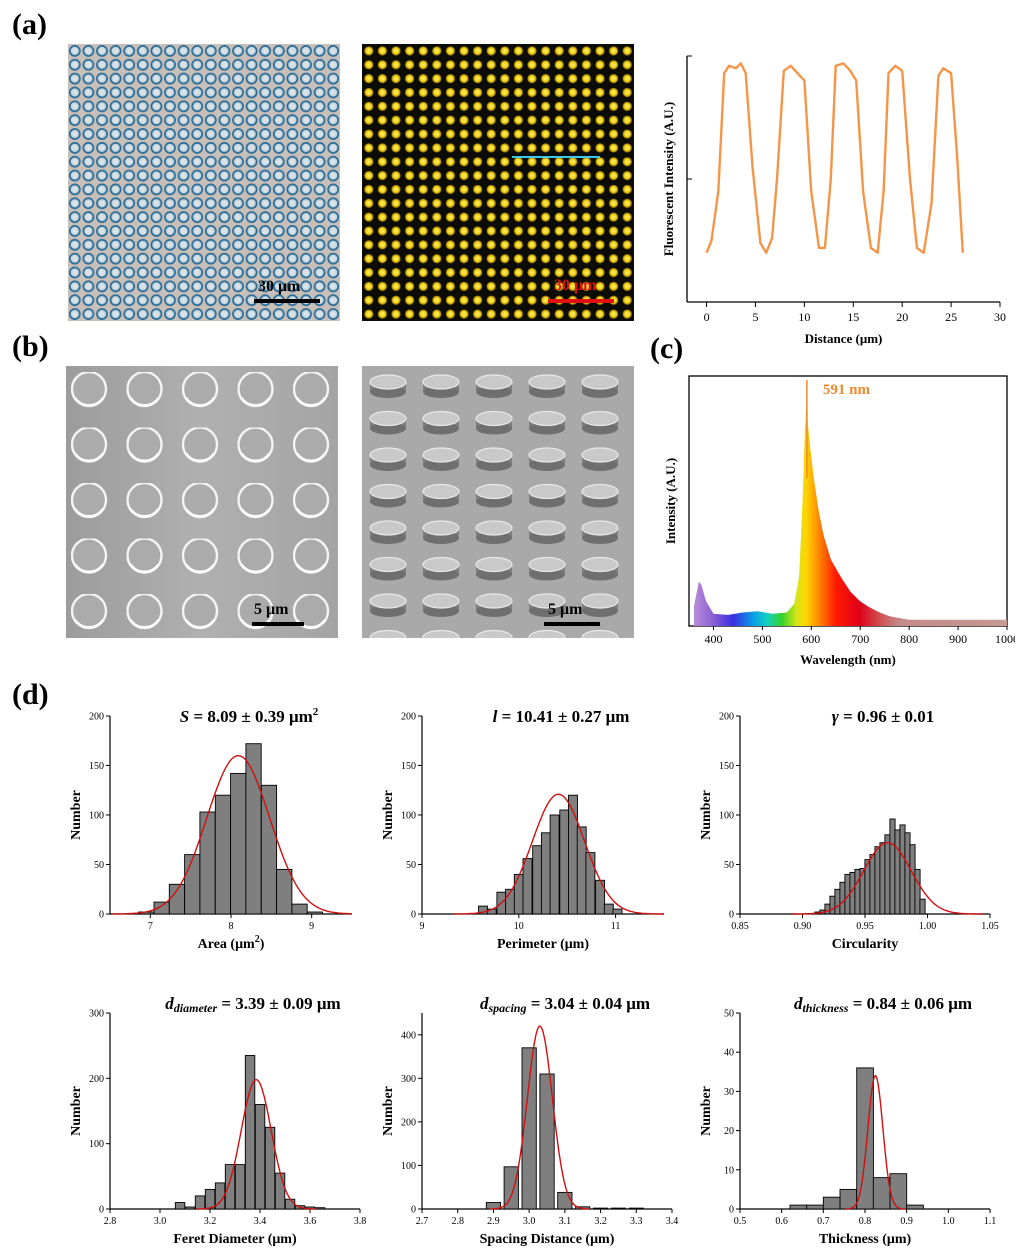 The height and width of the screenshot is (1250, 1023). What do you see at coordinates (798, 1003) in the screenshot?
I see `title-symbol: d` at bounding box center [798, 1003].